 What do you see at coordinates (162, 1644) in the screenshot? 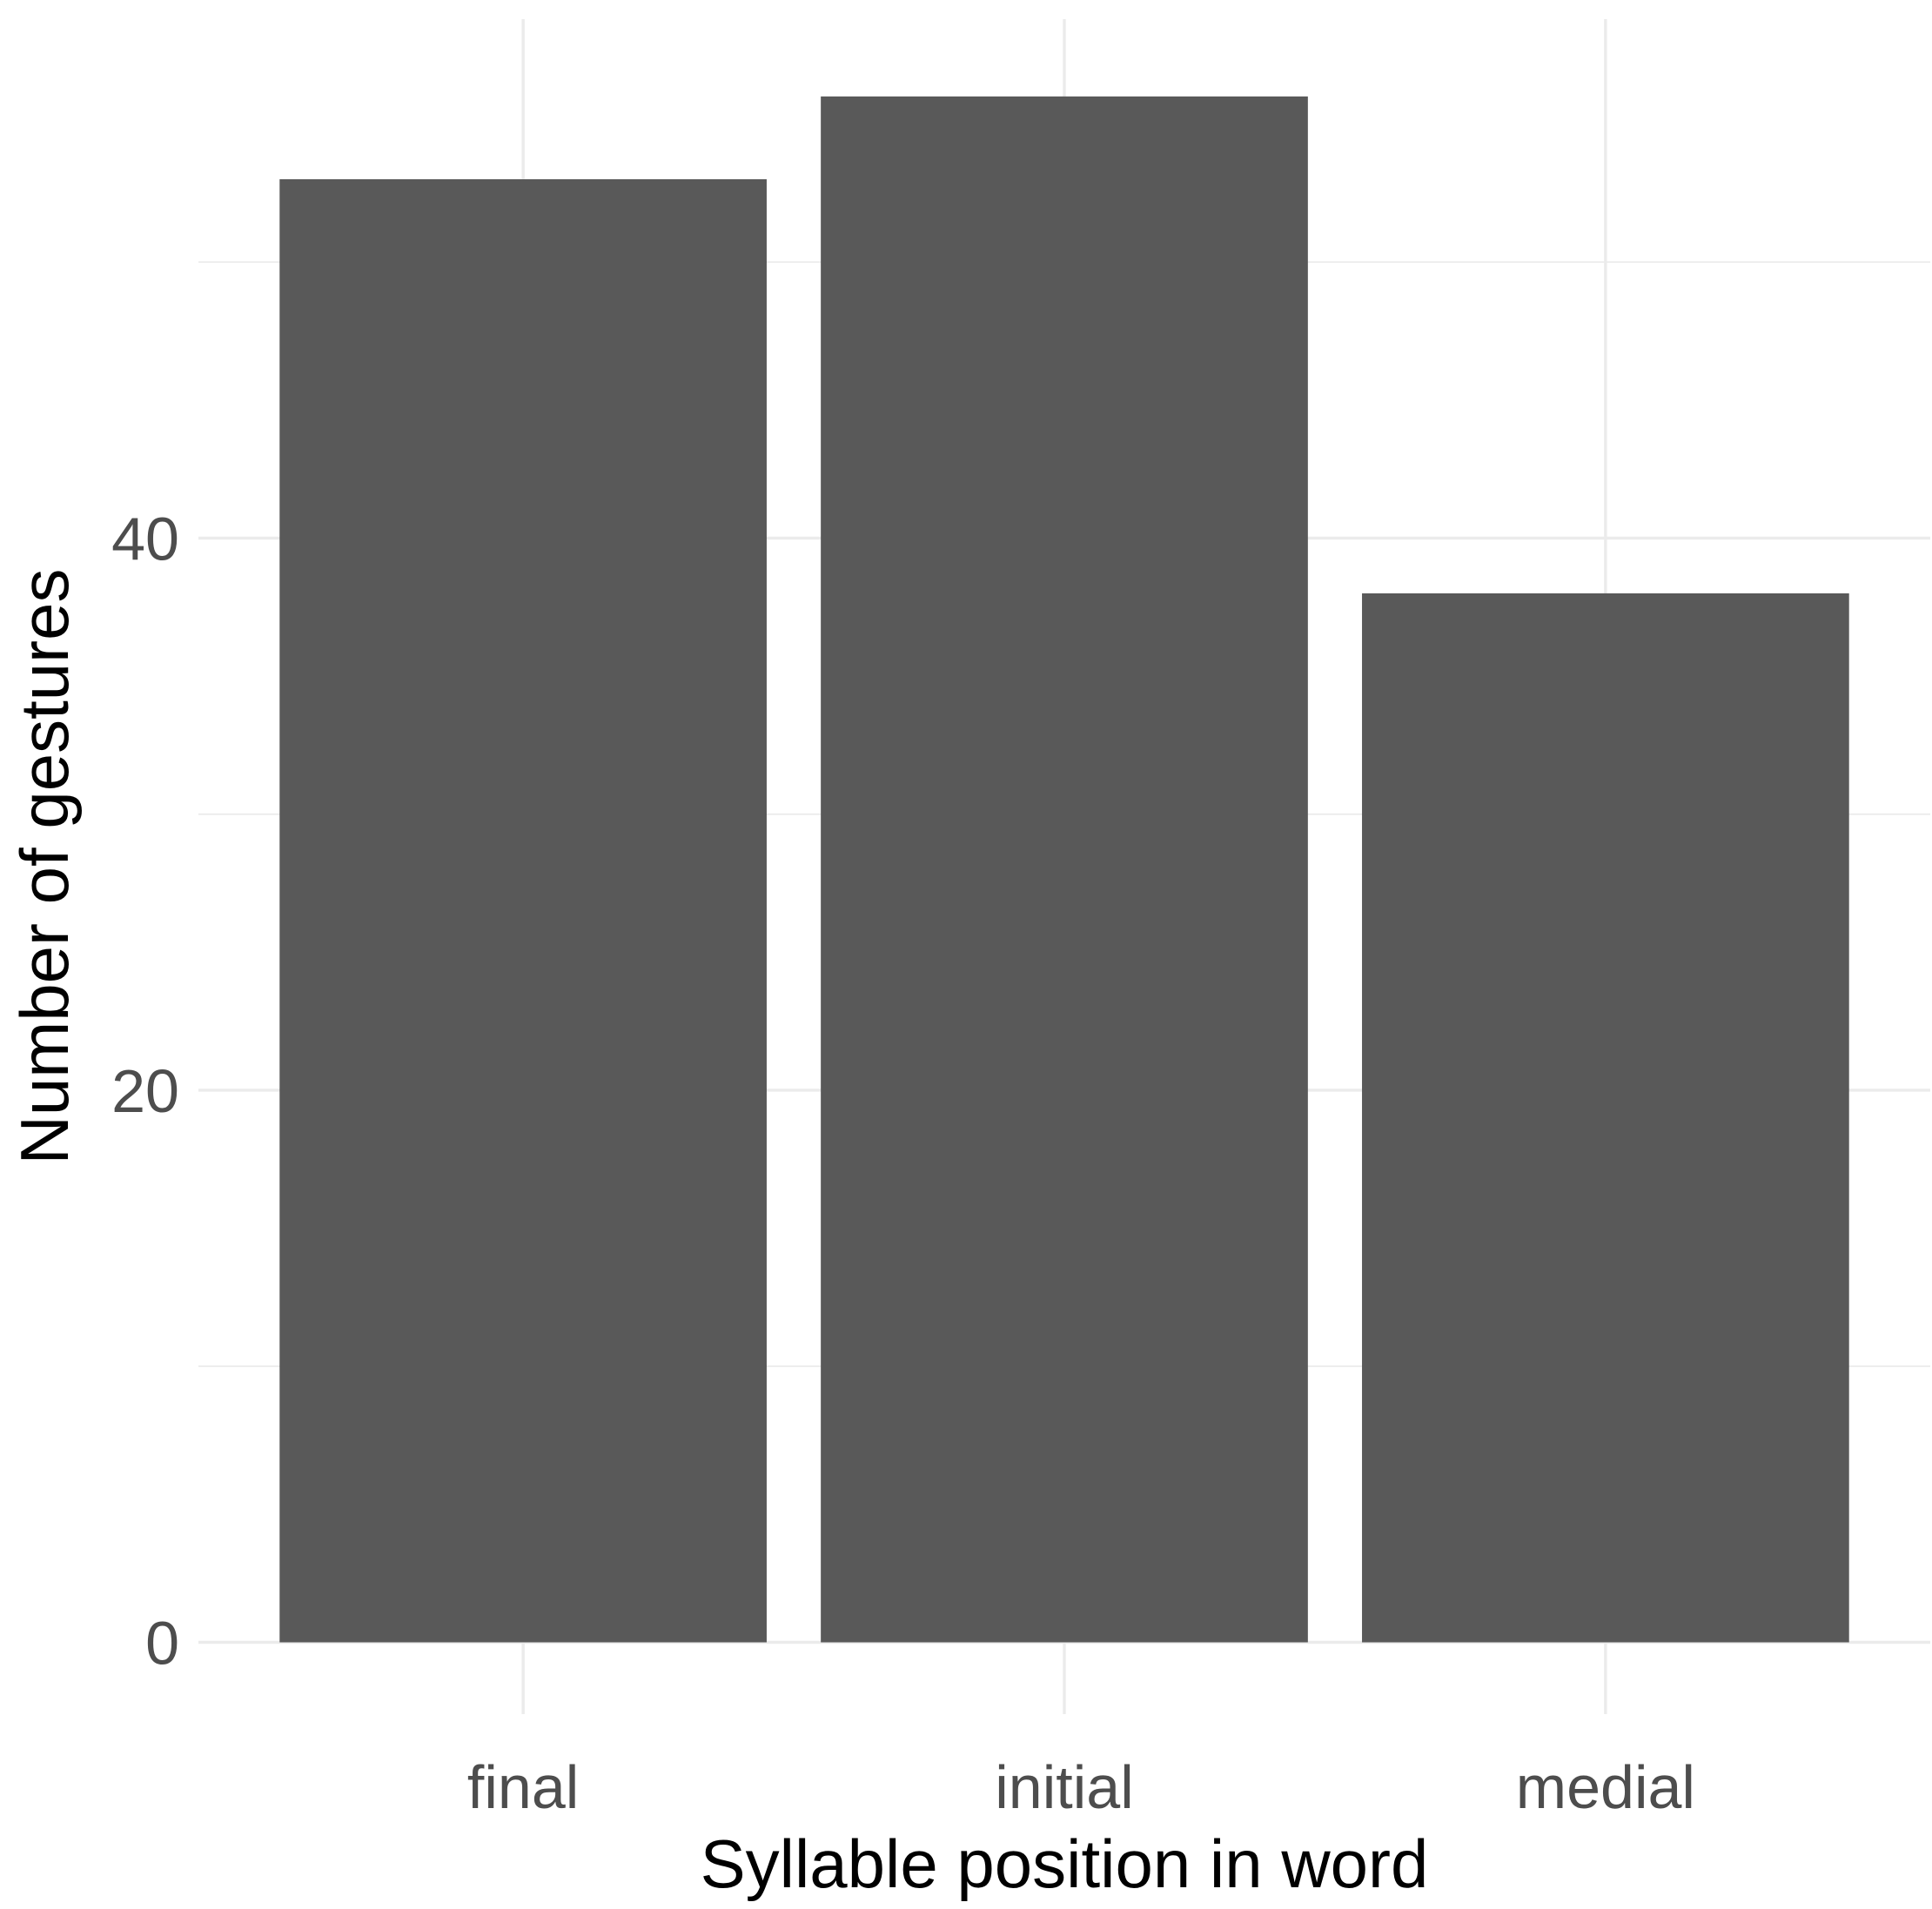
I see `y-tick-label: 0` at bounding box center [162, 1644].